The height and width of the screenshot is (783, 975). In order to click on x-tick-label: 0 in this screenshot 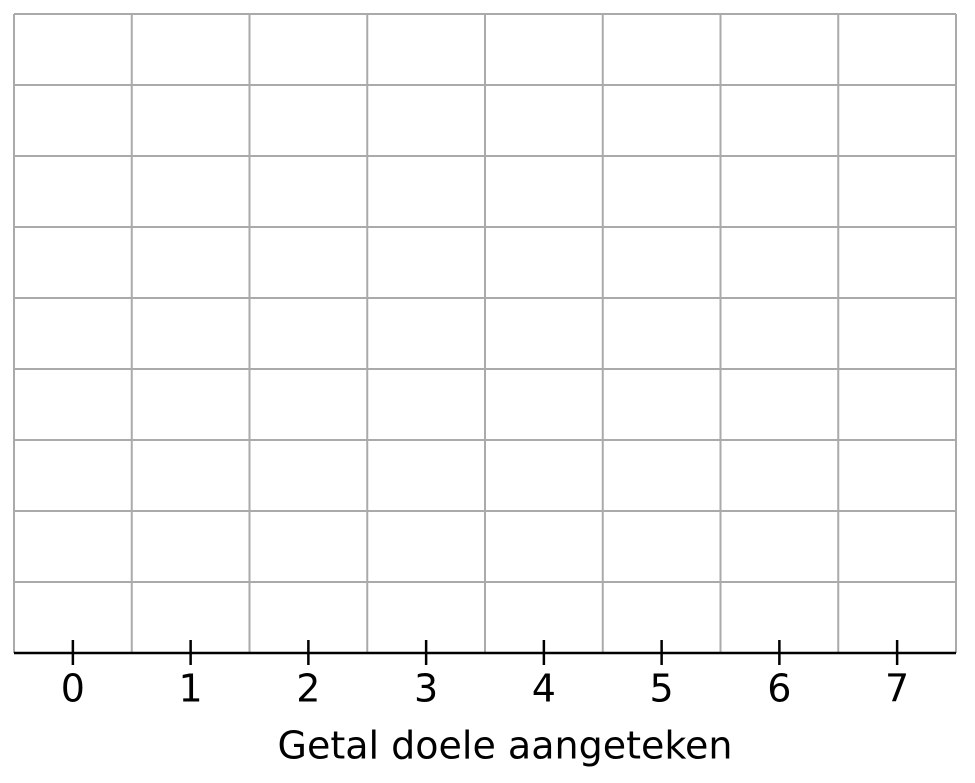, I will do `click(73, 689)`.